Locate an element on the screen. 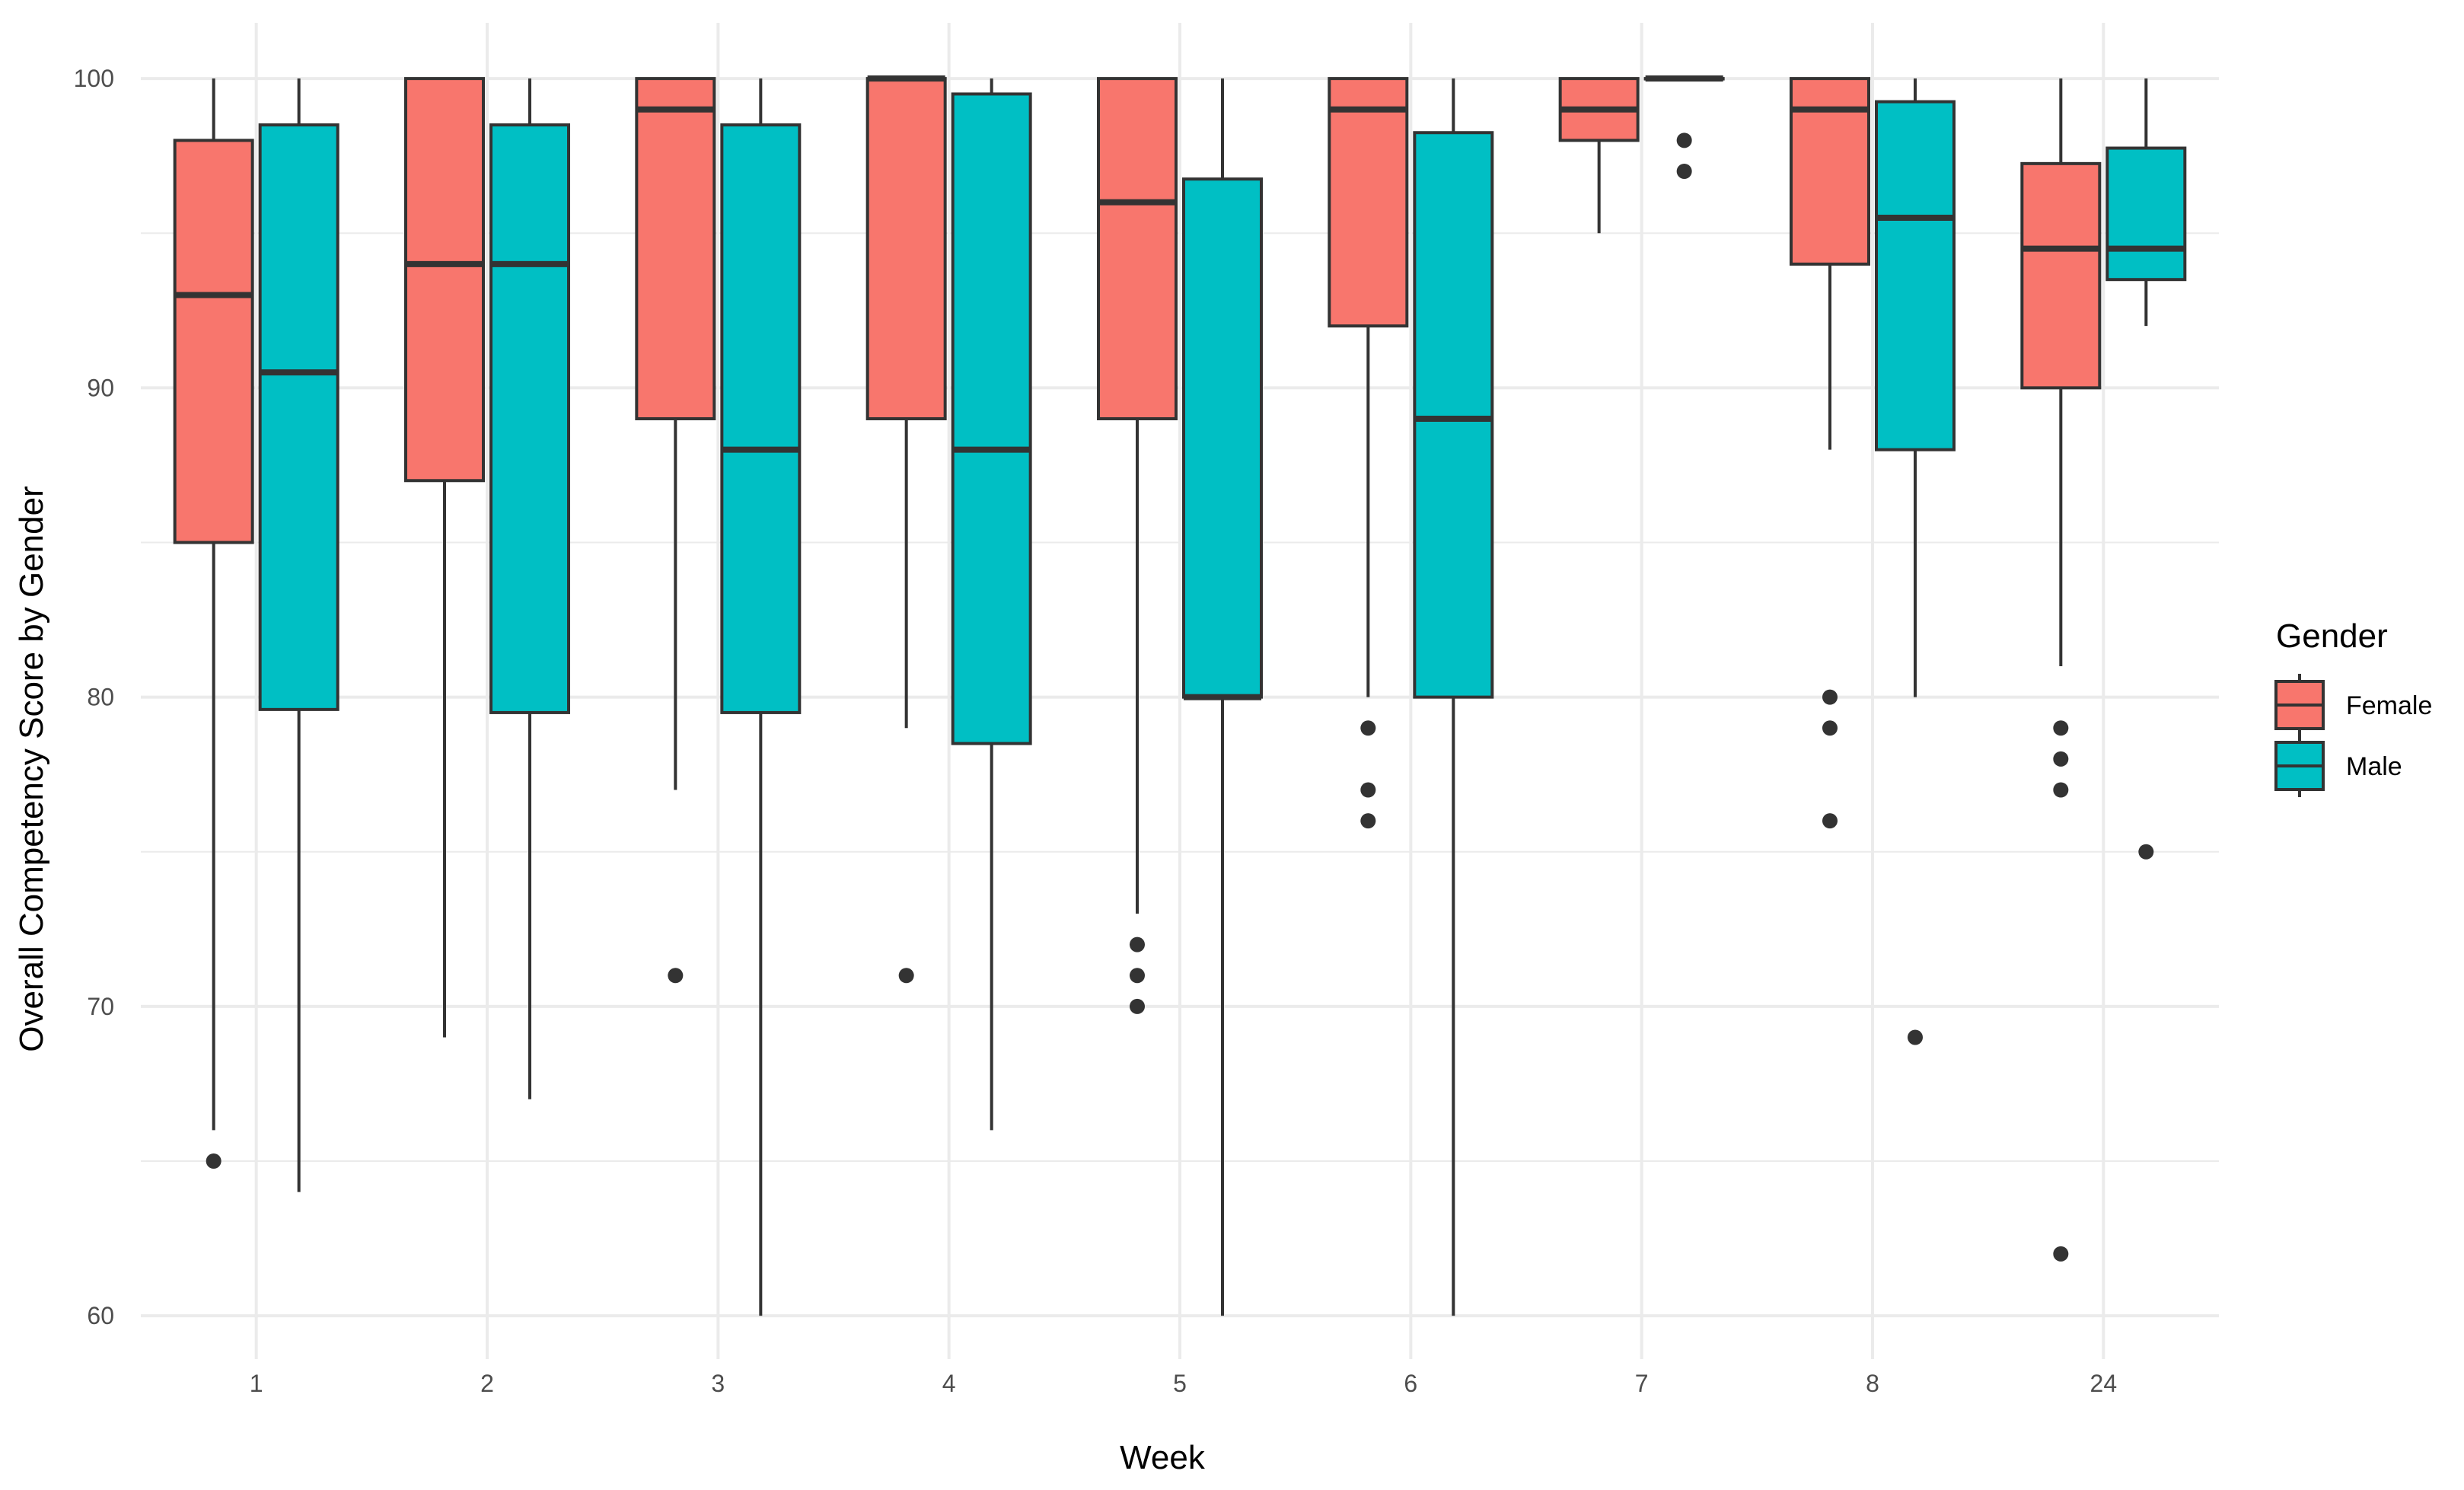 The image size is (2464, 1490). y-axis-title: Overall Competency Score by Gender is located at coordinates (32, 768).